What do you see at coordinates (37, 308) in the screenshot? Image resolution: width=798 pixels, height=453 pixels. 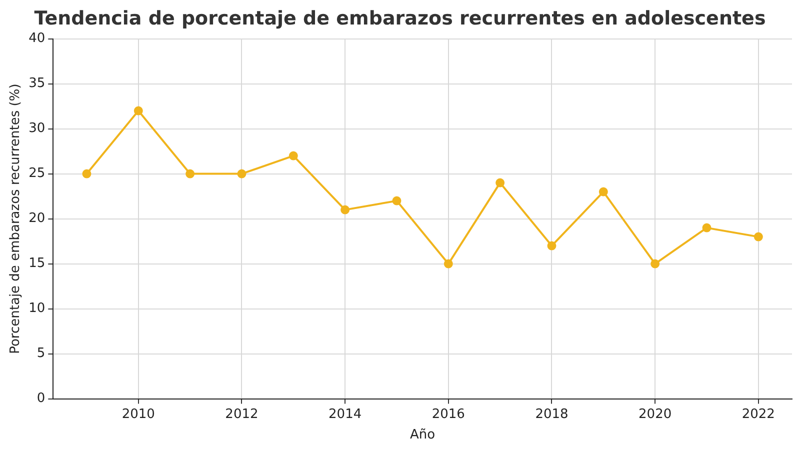 I see `y-tick-label: 10` at bounding box center [37, 308].